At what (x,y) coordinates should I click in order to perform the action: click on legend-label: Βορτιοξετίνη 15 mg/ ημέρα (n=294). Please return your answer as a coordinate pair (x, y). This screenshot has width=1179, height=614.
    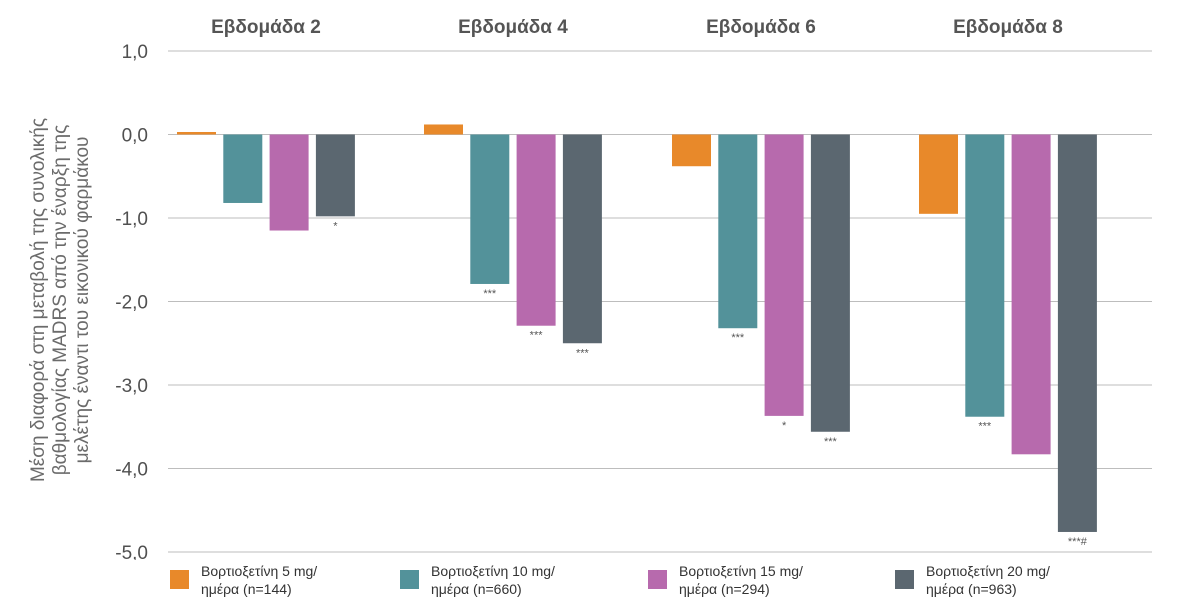
    Looking at the image, I should click on (741, 580).